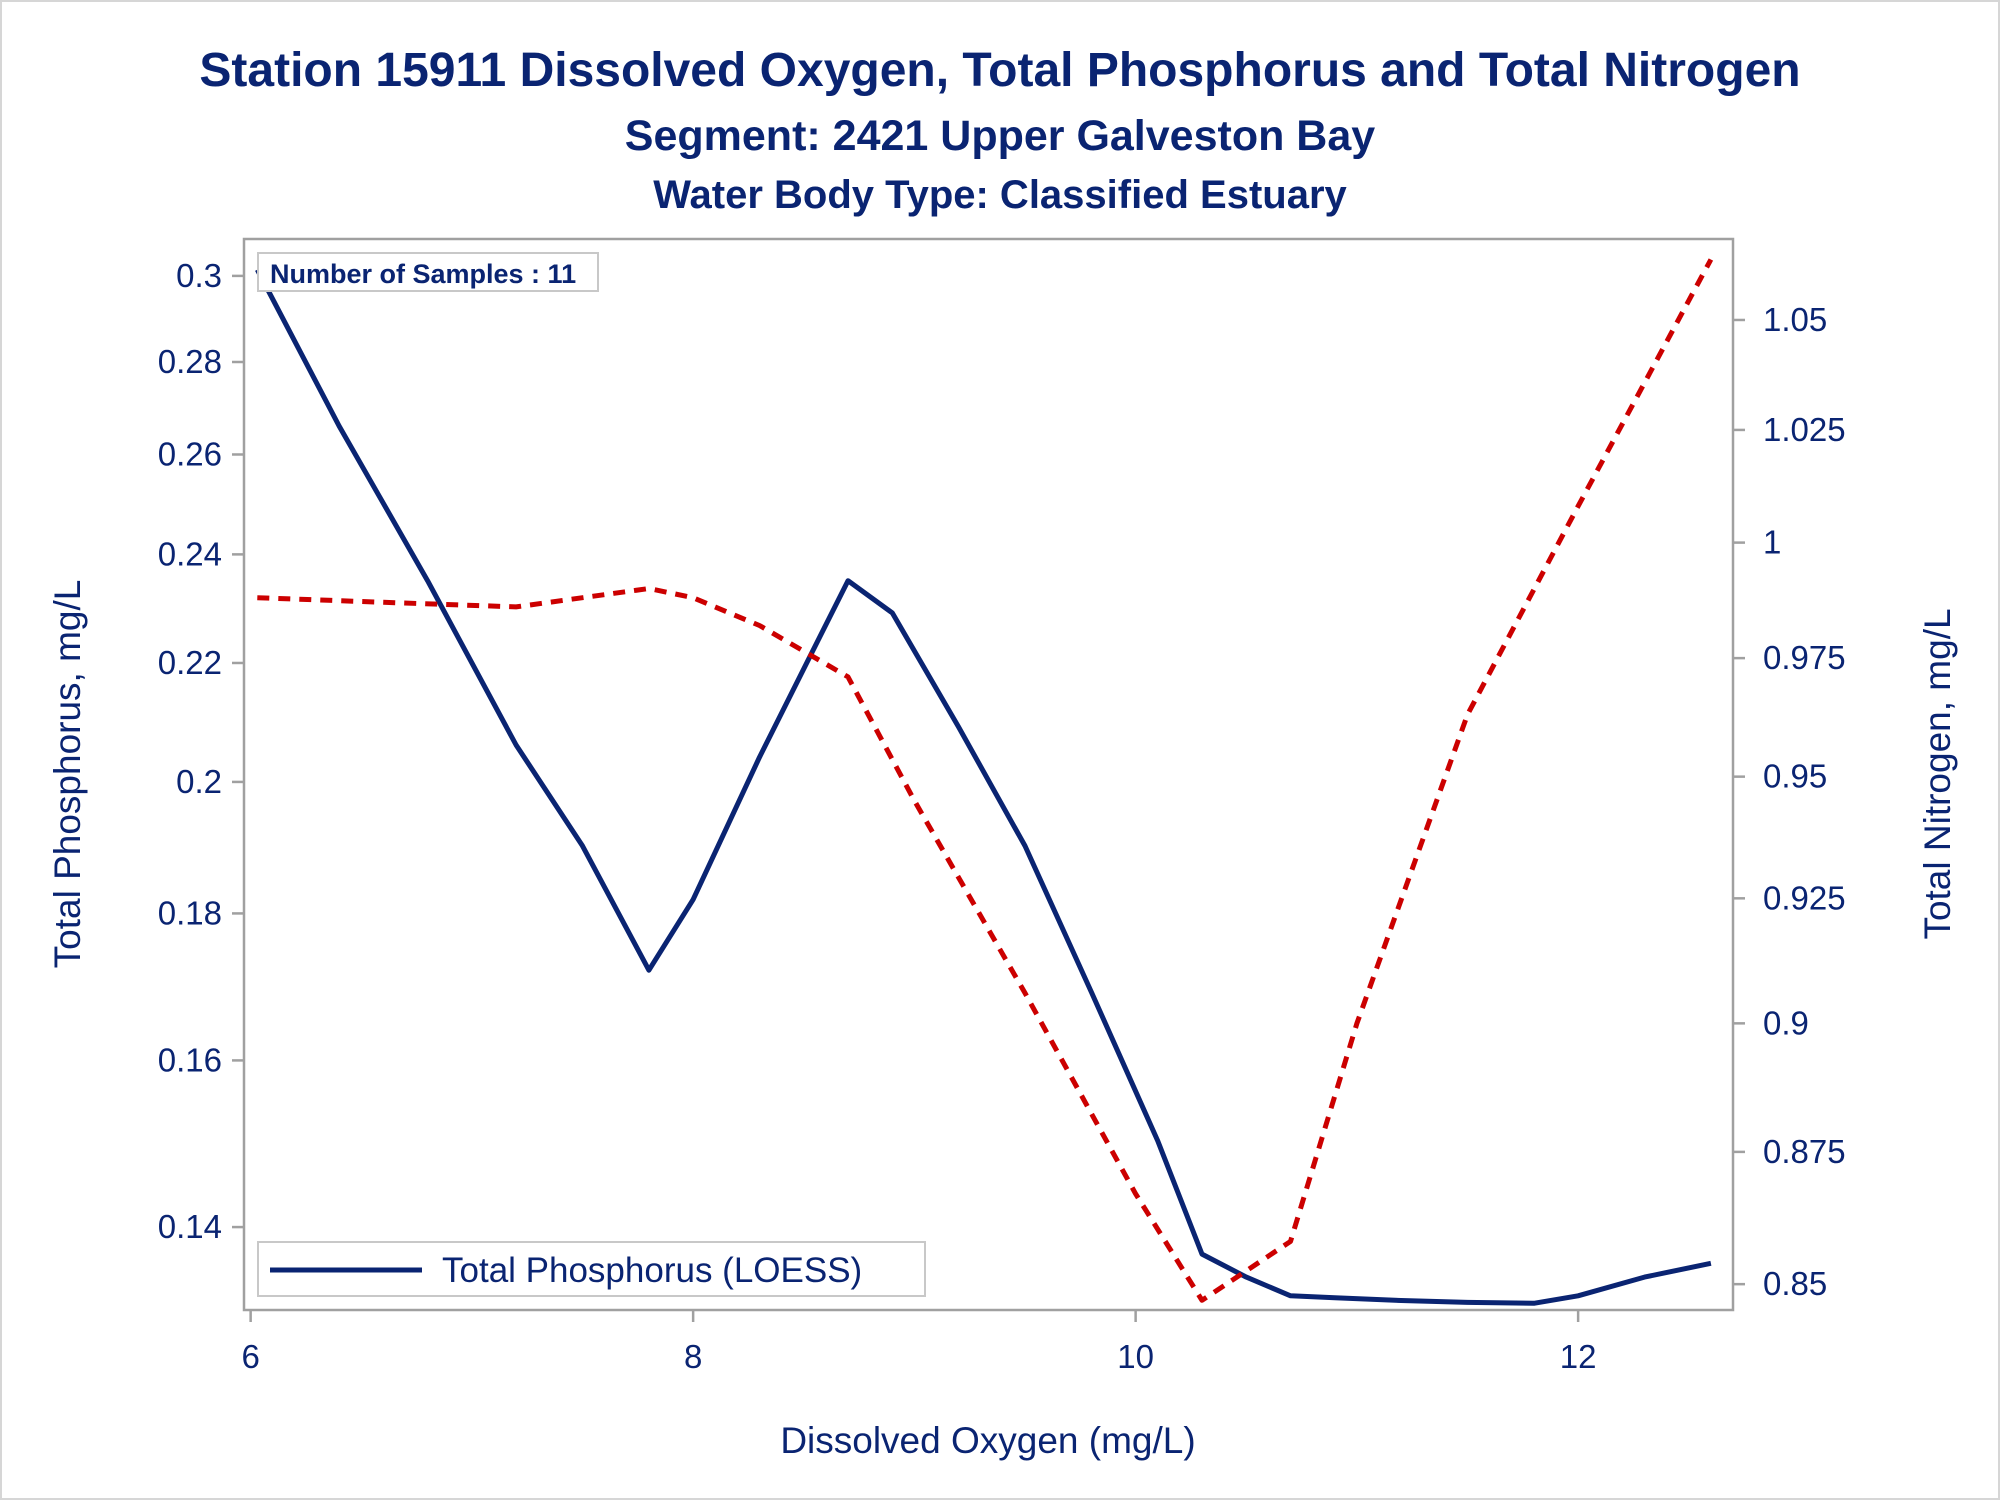 The height and width of the screenshot is (1503, 2000). What do you see at coordinates (987, 1440) in the screenshot?
I see `x-axis-label: Dissolved Oxygen (mg/L)` at bounding box center [987, 1440].